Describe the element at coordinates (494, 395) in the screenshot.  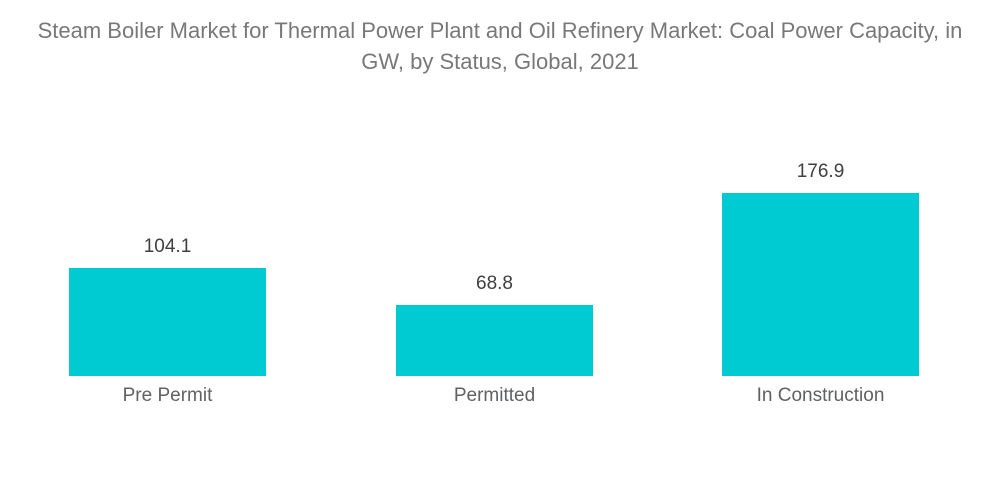
I see `category-label-permitted: Permitted` at that location.